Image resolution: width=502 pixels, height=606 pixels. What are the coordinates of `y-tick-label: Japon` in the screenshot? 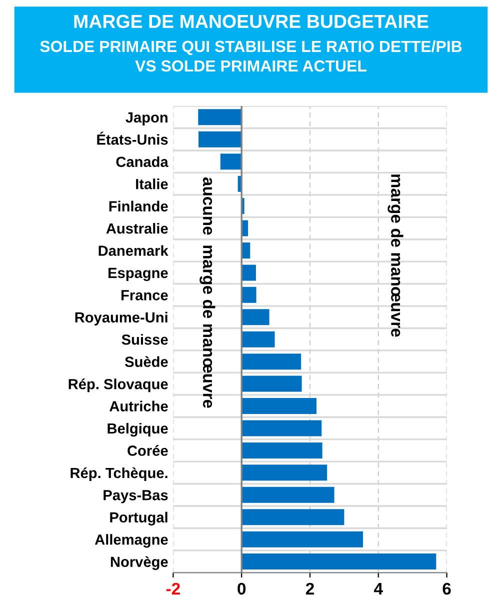 It's located at (147, 119).